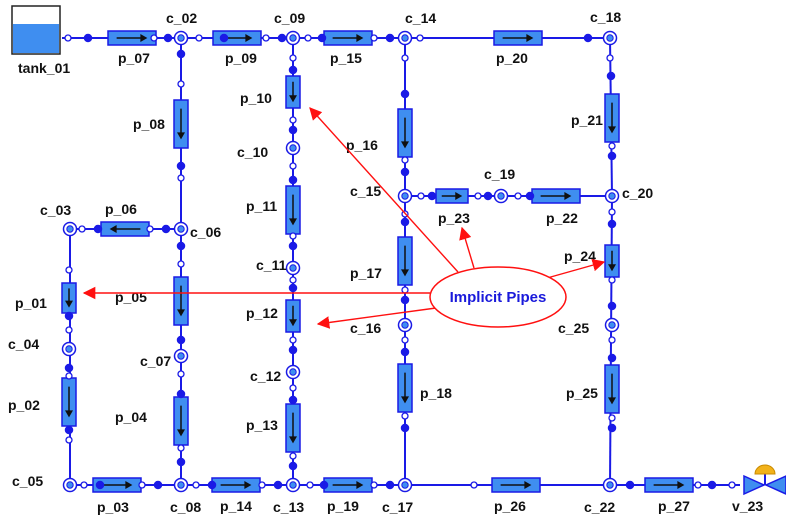 Image resolution: width=786 pixels, height=524 pixels. What do you see at coordinates (452, 196) in the screenshot?
I see `pipe-p-23-icon` at bounding box center [452, 196].